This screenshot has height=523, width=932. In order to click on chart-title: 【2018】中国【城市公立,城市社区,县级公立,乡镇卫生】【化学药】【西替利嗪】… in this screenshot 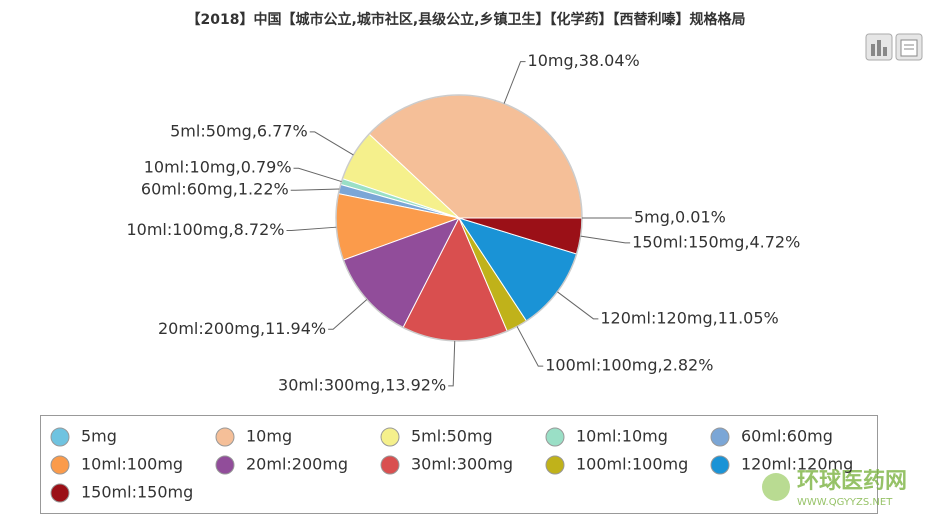, I will do `click(466, 19)`.